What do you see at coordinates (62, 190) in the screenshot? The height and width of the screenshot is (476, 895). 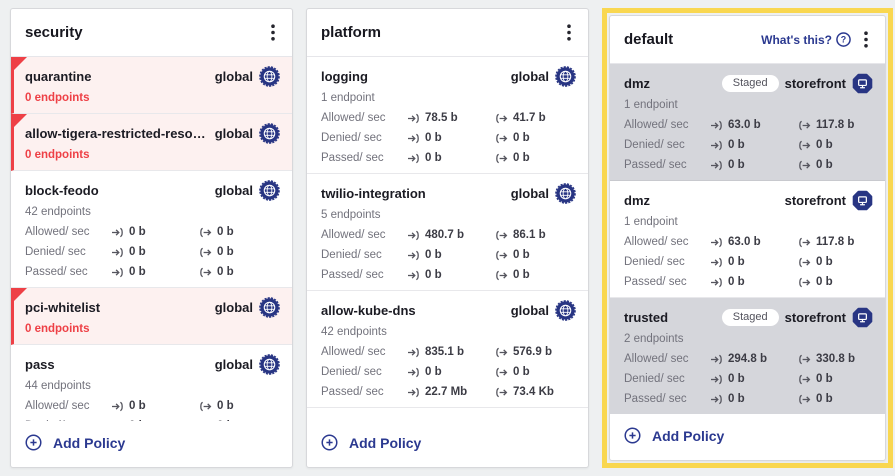 I see `policy-name: block-feodo` at bounding box center [62, 190].